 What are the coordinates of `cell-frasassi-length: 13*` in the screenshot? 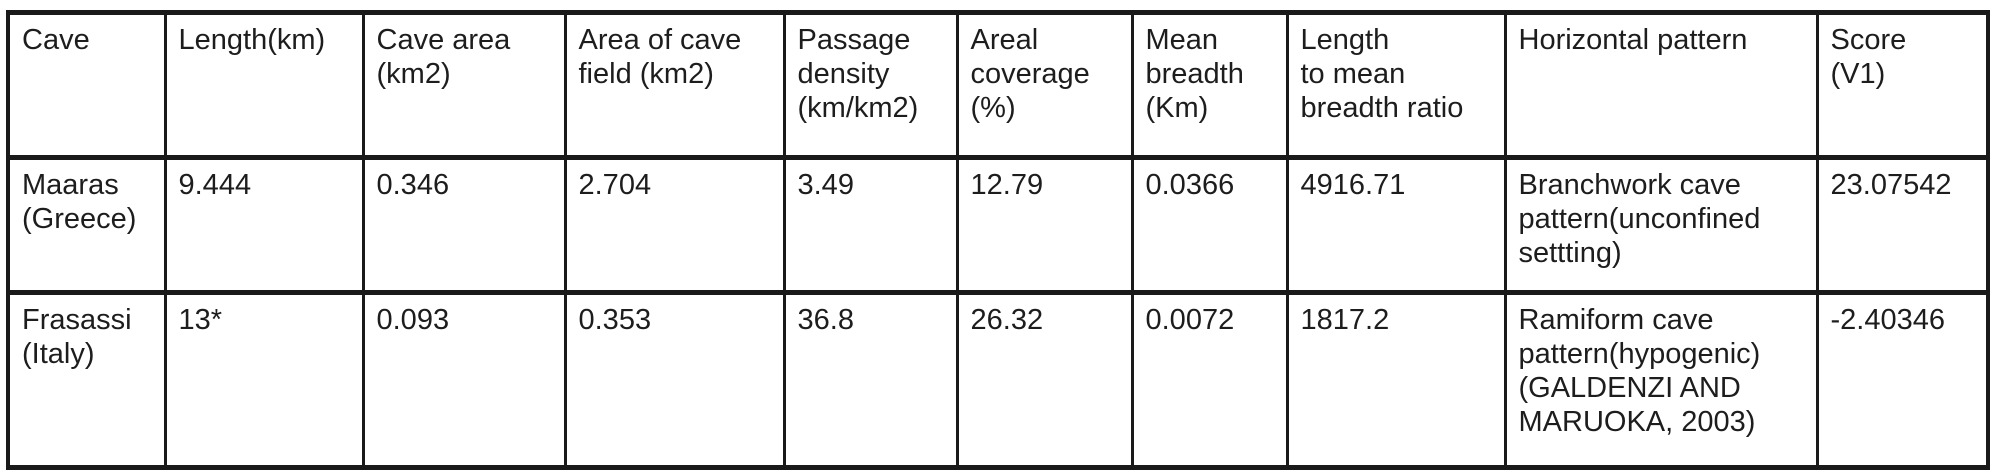 It's located at (264, 380).